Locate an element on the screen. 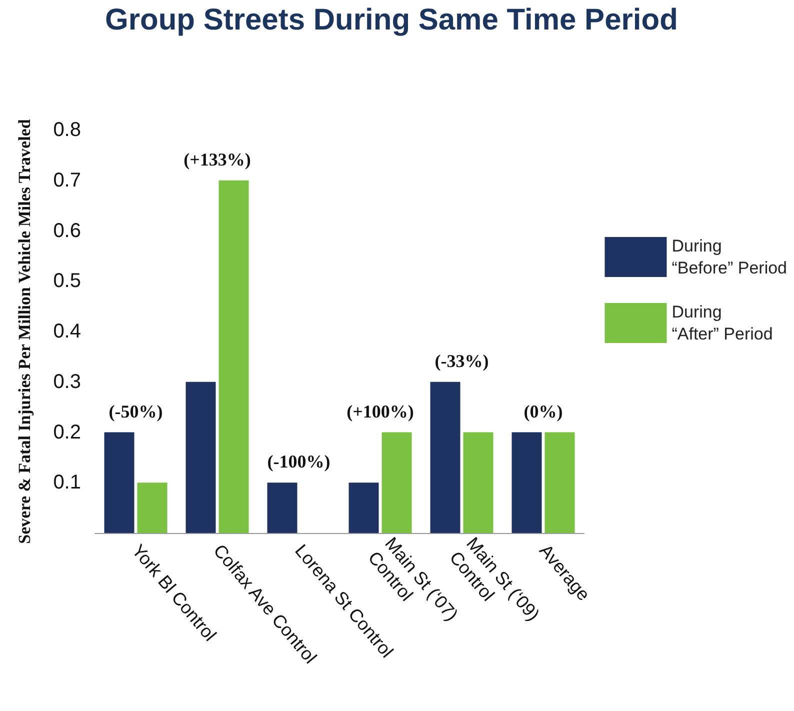 The width and height of the screenshot is (794, 711). annotation: (-100%) is located at coordinates (298, 462).